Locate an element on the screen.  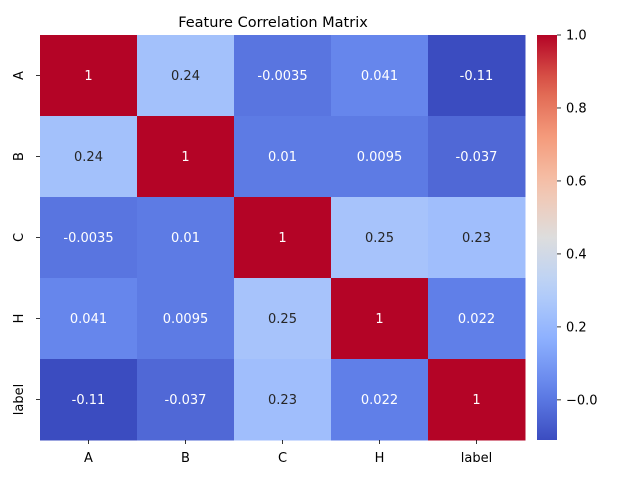
x-tick-label: B is located at coordinates (185, 458).